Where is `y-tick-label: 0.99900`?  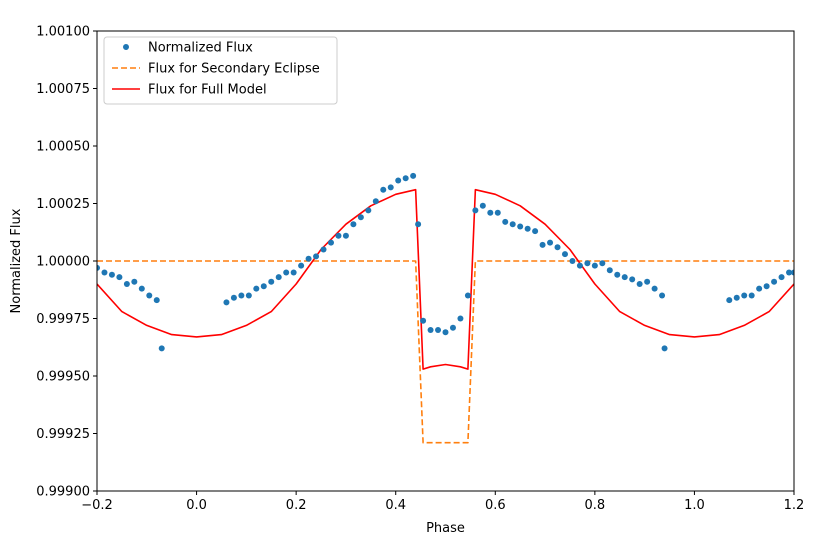
y-tick-label: 0.99900 is located at coordinates (63, 492).